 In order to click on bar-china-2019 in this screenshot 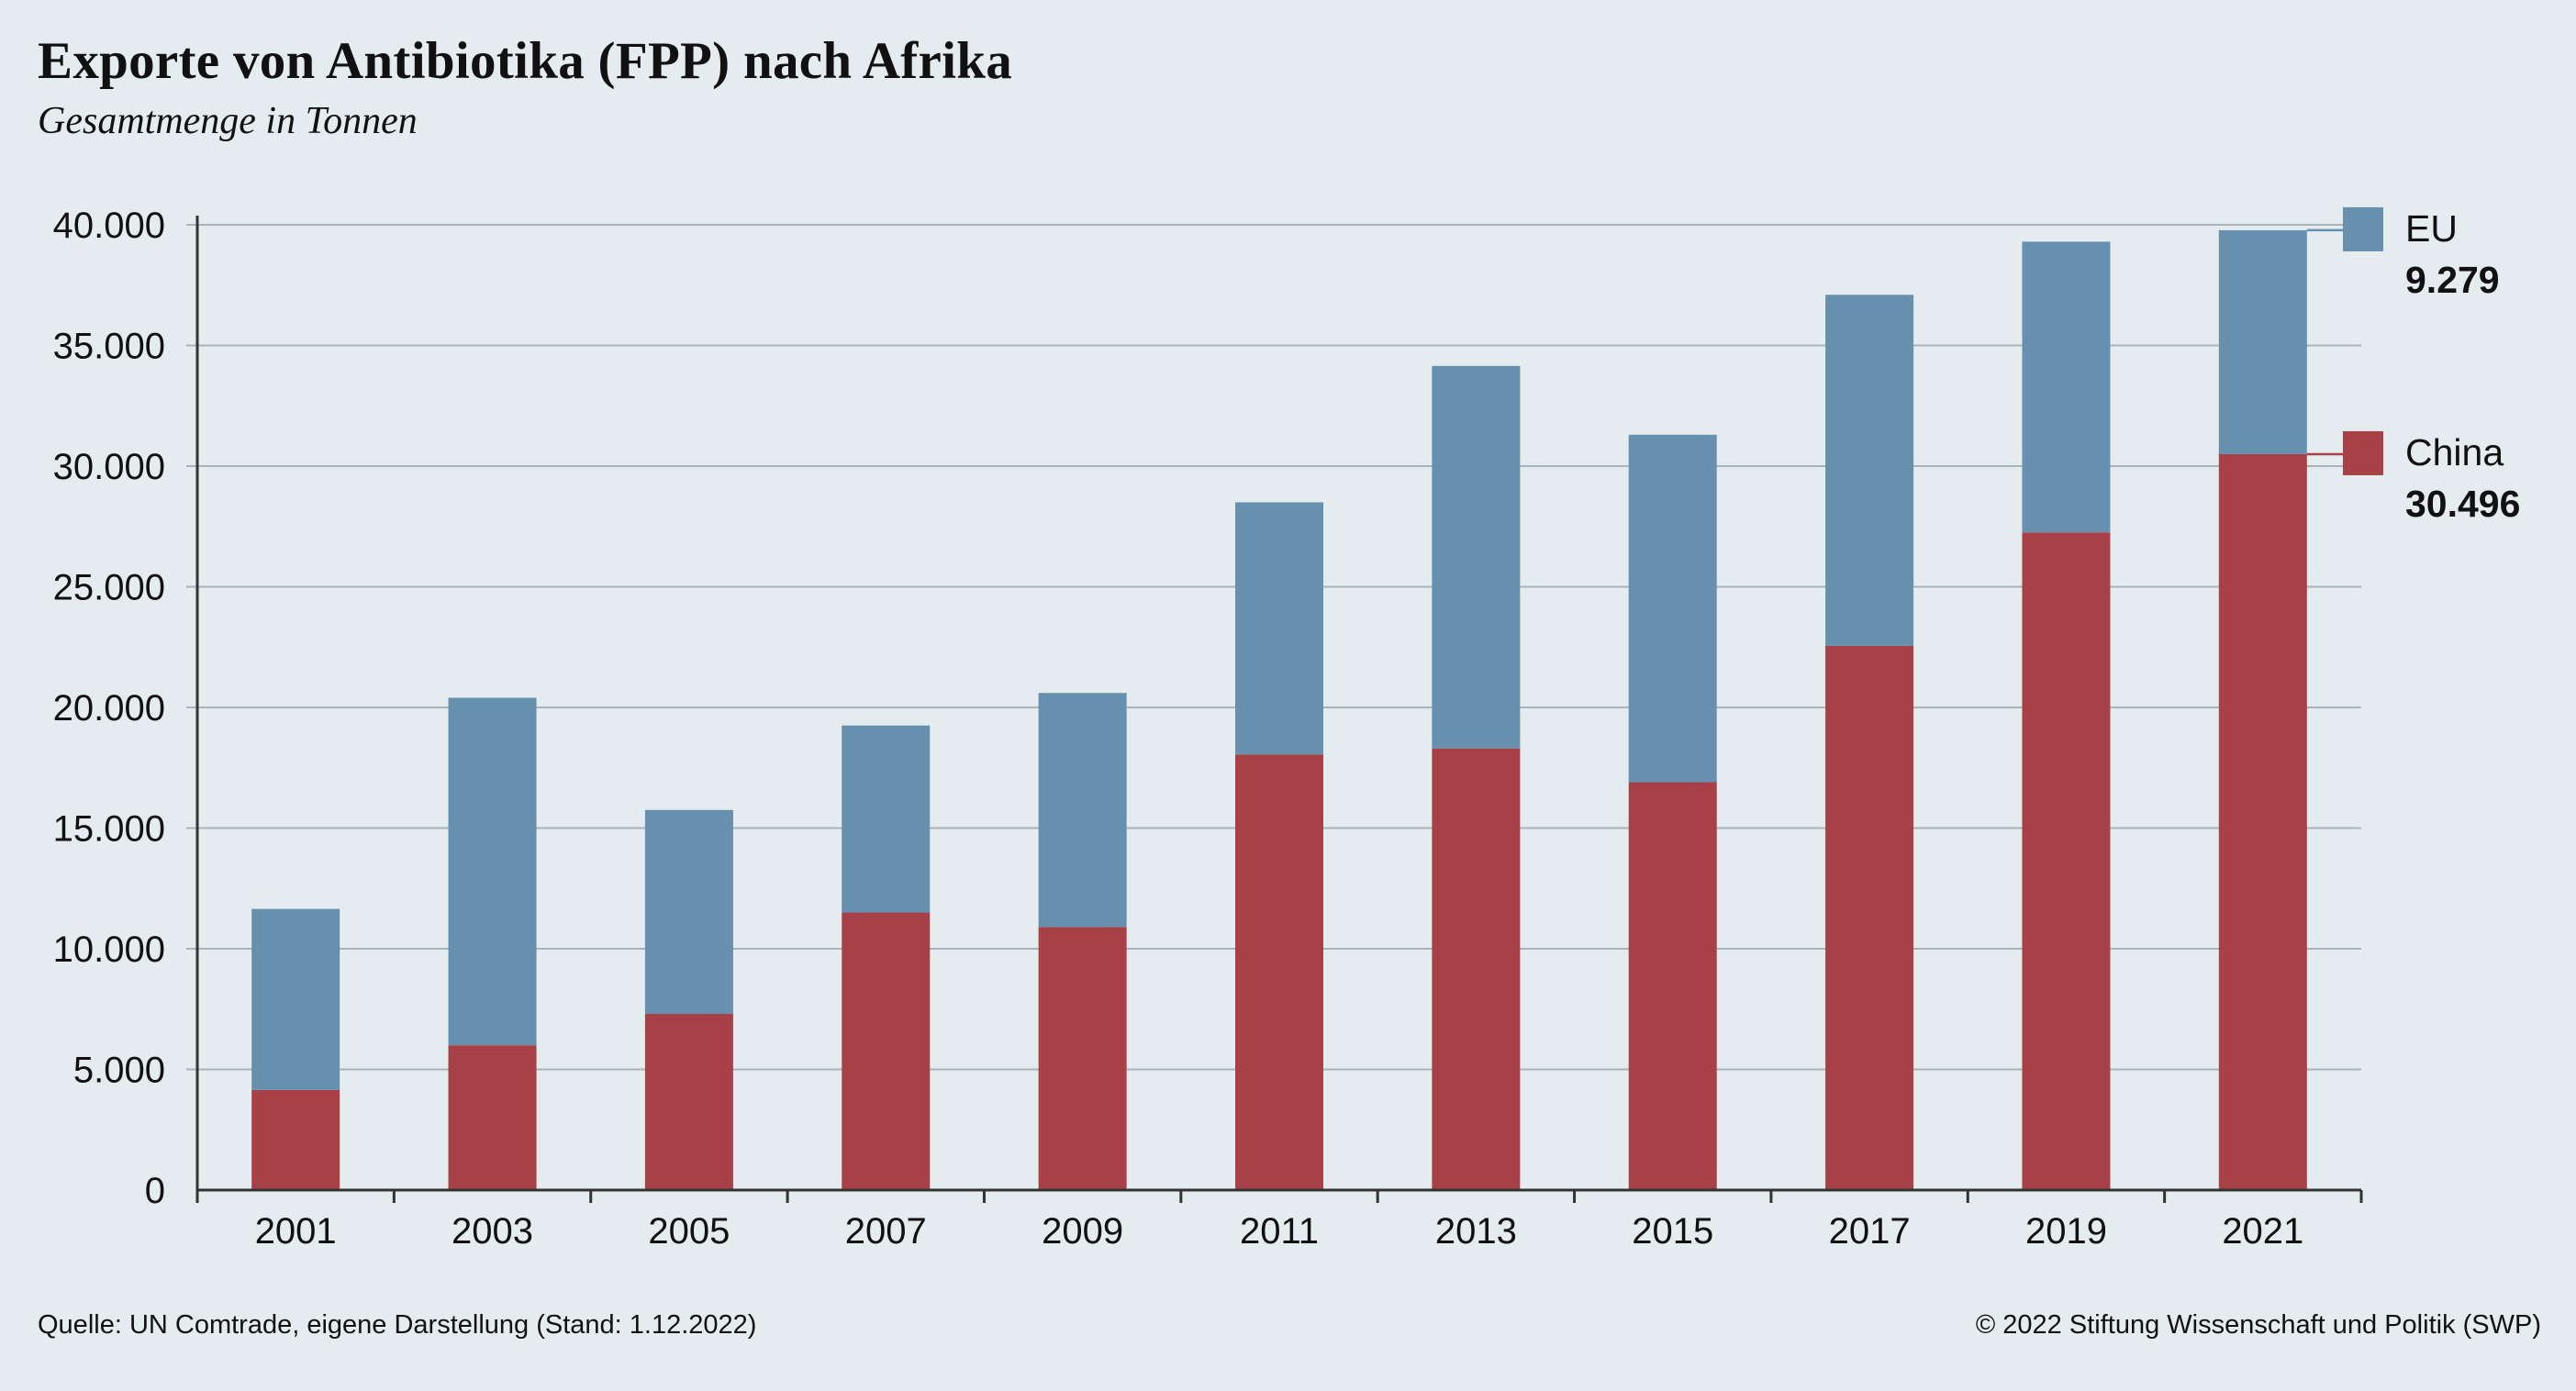, I will do `click(2066, 861)`.